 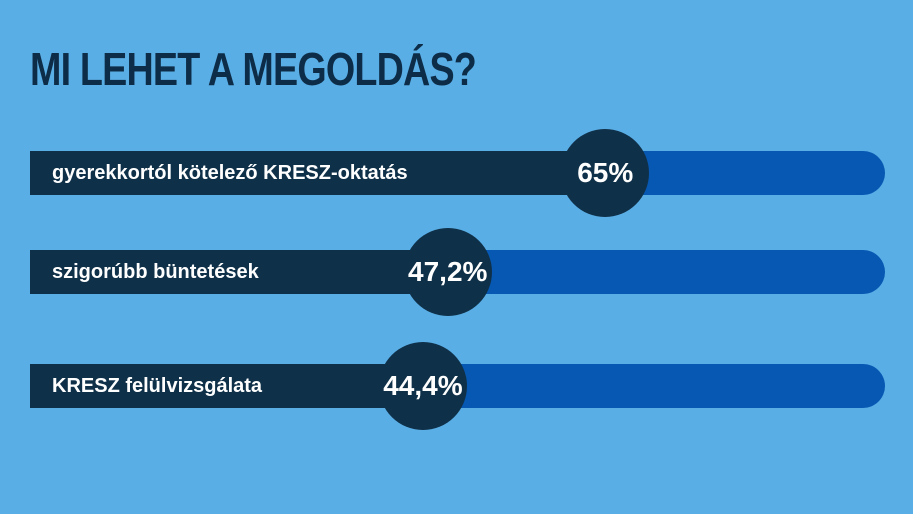 I want to click on value-bubble: 44,4%, so click(x=422, y=386).